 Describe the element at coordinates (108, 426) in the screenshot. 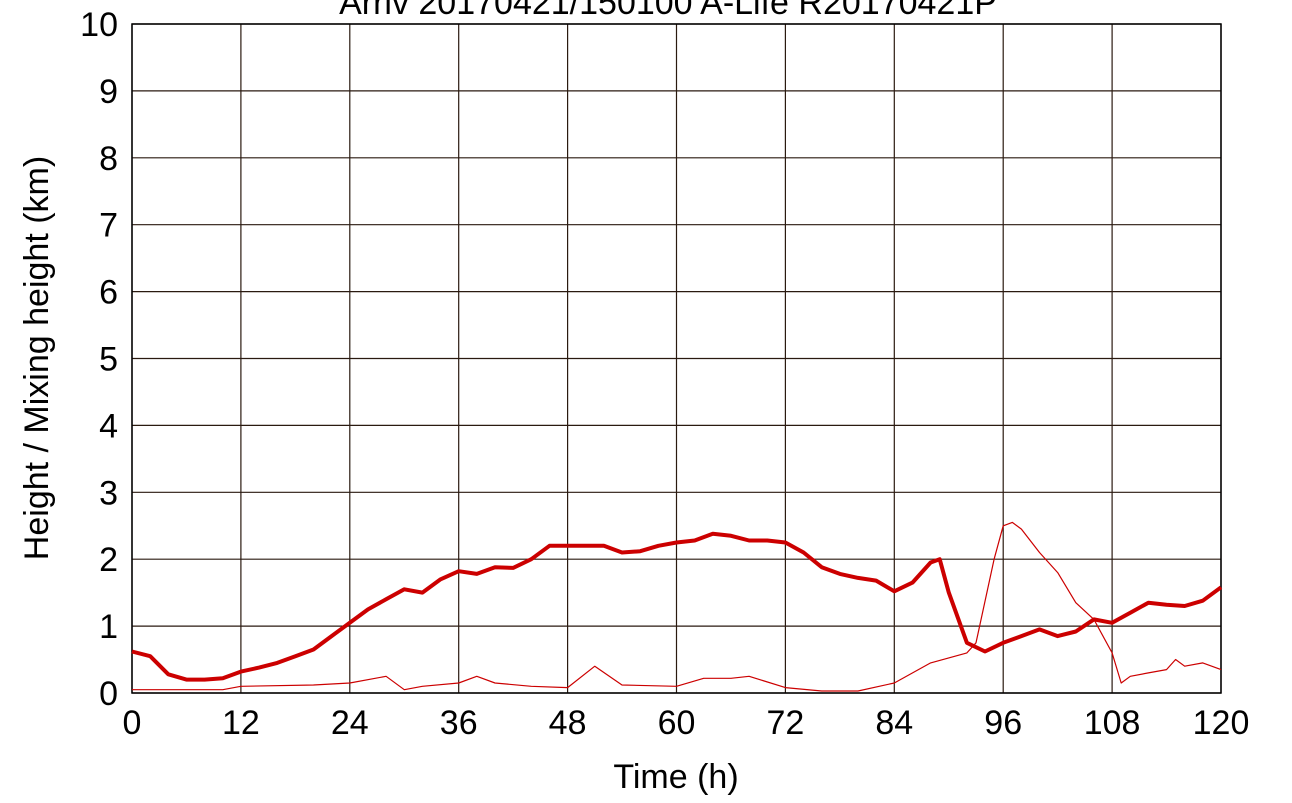

I see `y-tick-label: 4` at that location.